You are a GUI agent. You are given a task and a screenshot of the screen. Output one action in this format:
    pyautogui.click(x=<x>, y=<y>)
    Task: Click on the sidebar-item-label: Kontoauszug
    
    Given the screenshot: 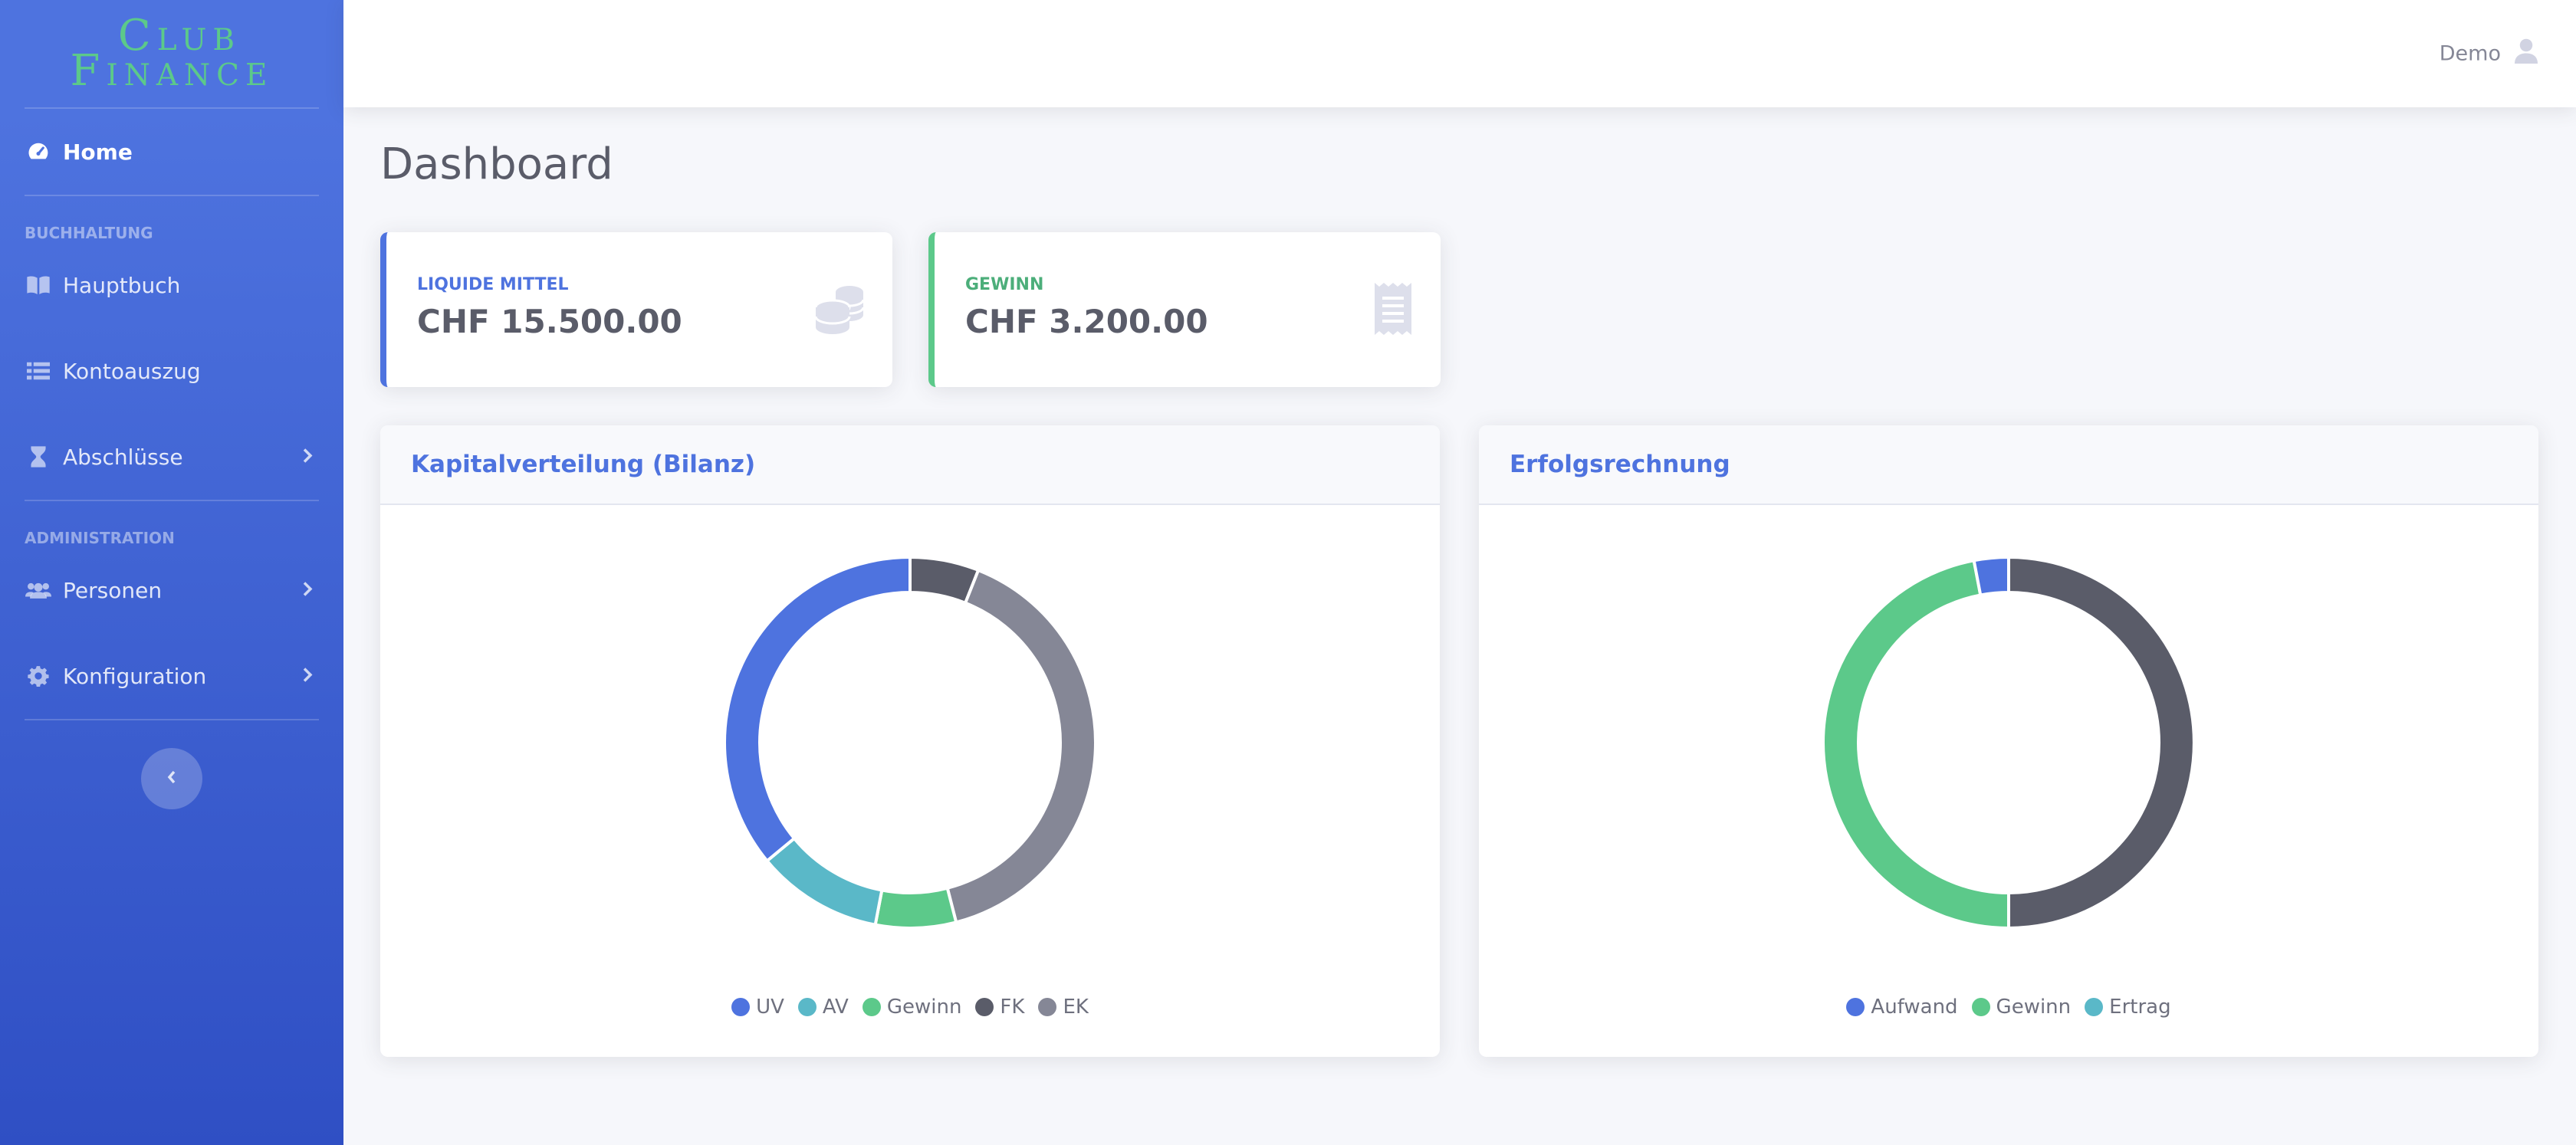 What is the action you would take?
    pyautogui.click(x=132, y=371)
    